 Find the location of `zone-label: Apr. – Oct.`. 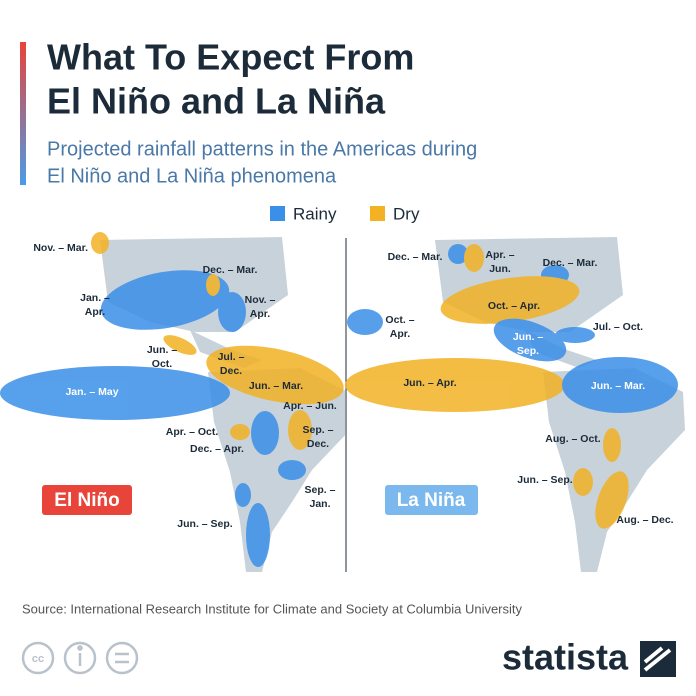

zone-label: Apr. – Oct. is located at coordinates (192, 432).